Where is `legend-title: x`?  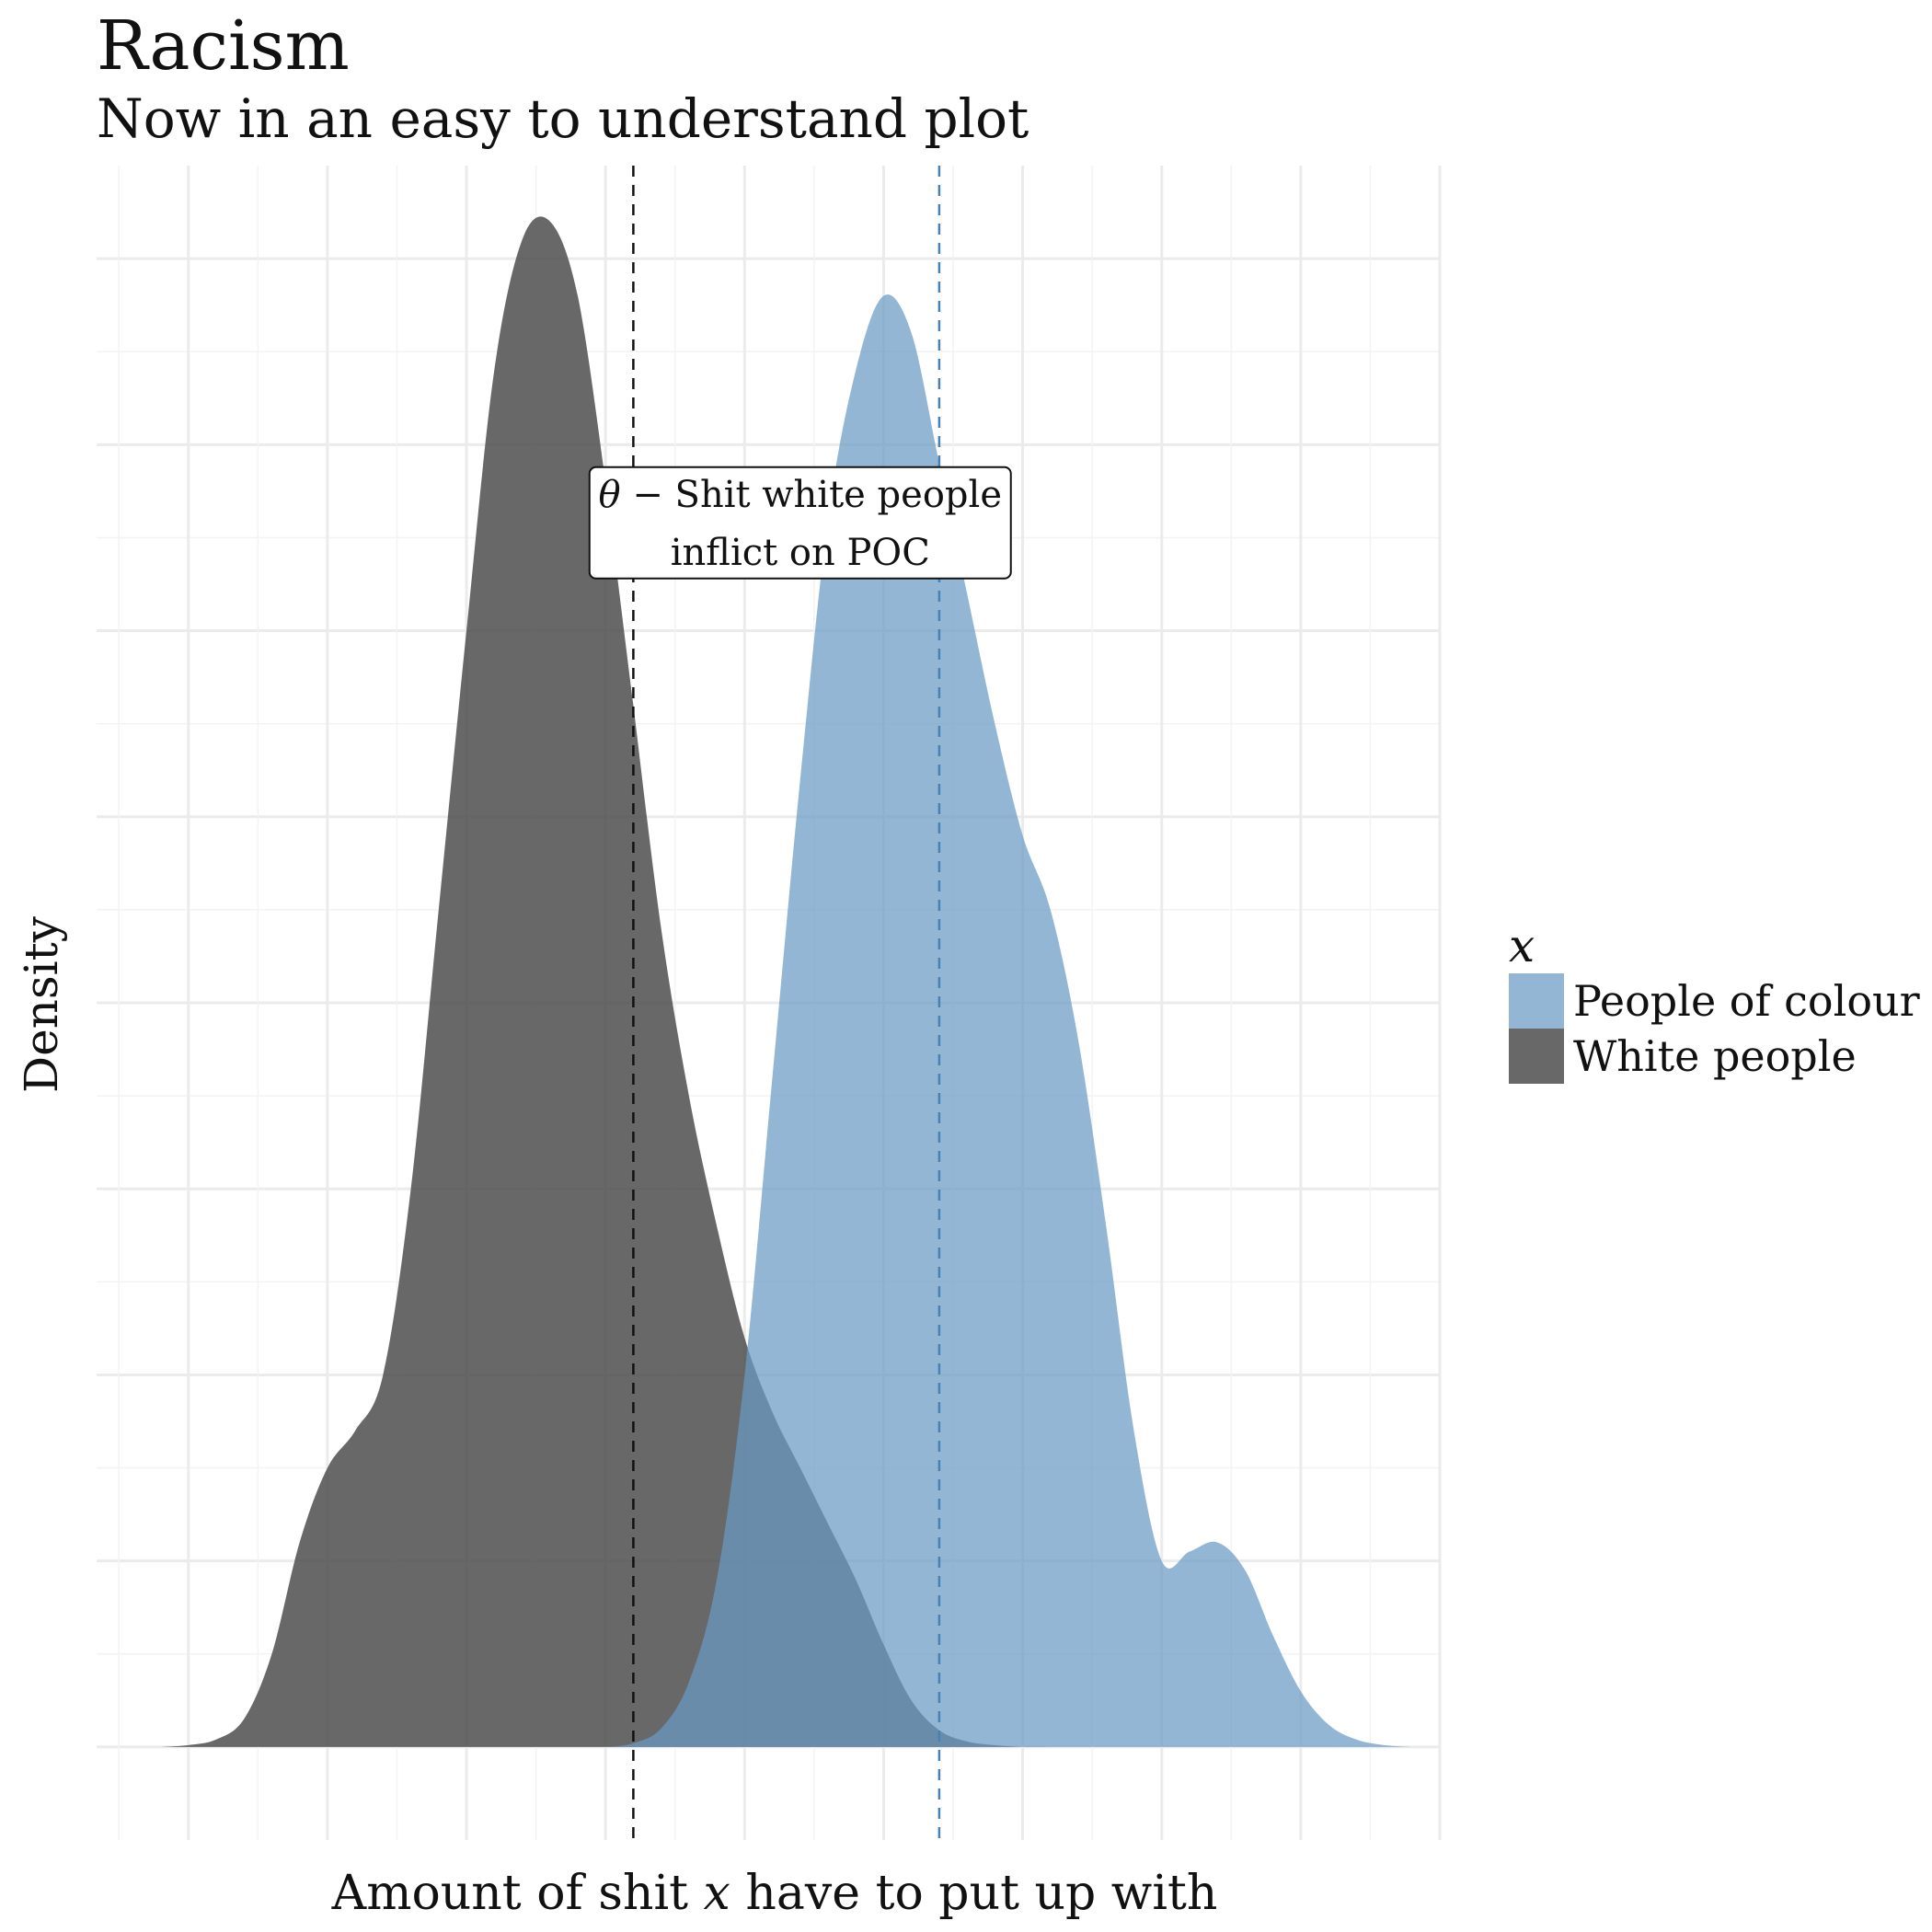 legend-title: x is located at coordinates (1522, 945).